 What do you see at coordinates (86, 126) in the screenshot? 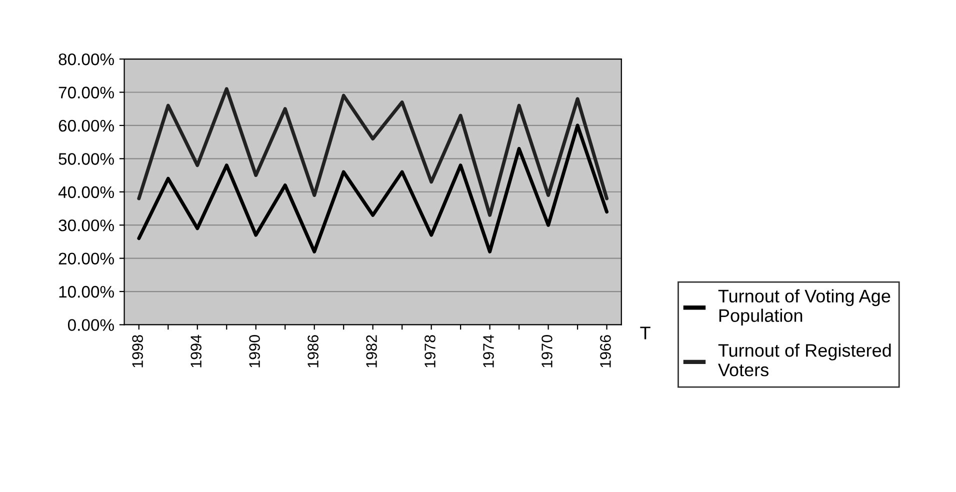
I see `y-tick-label: 60.00%` at bounding box center [86, 126].